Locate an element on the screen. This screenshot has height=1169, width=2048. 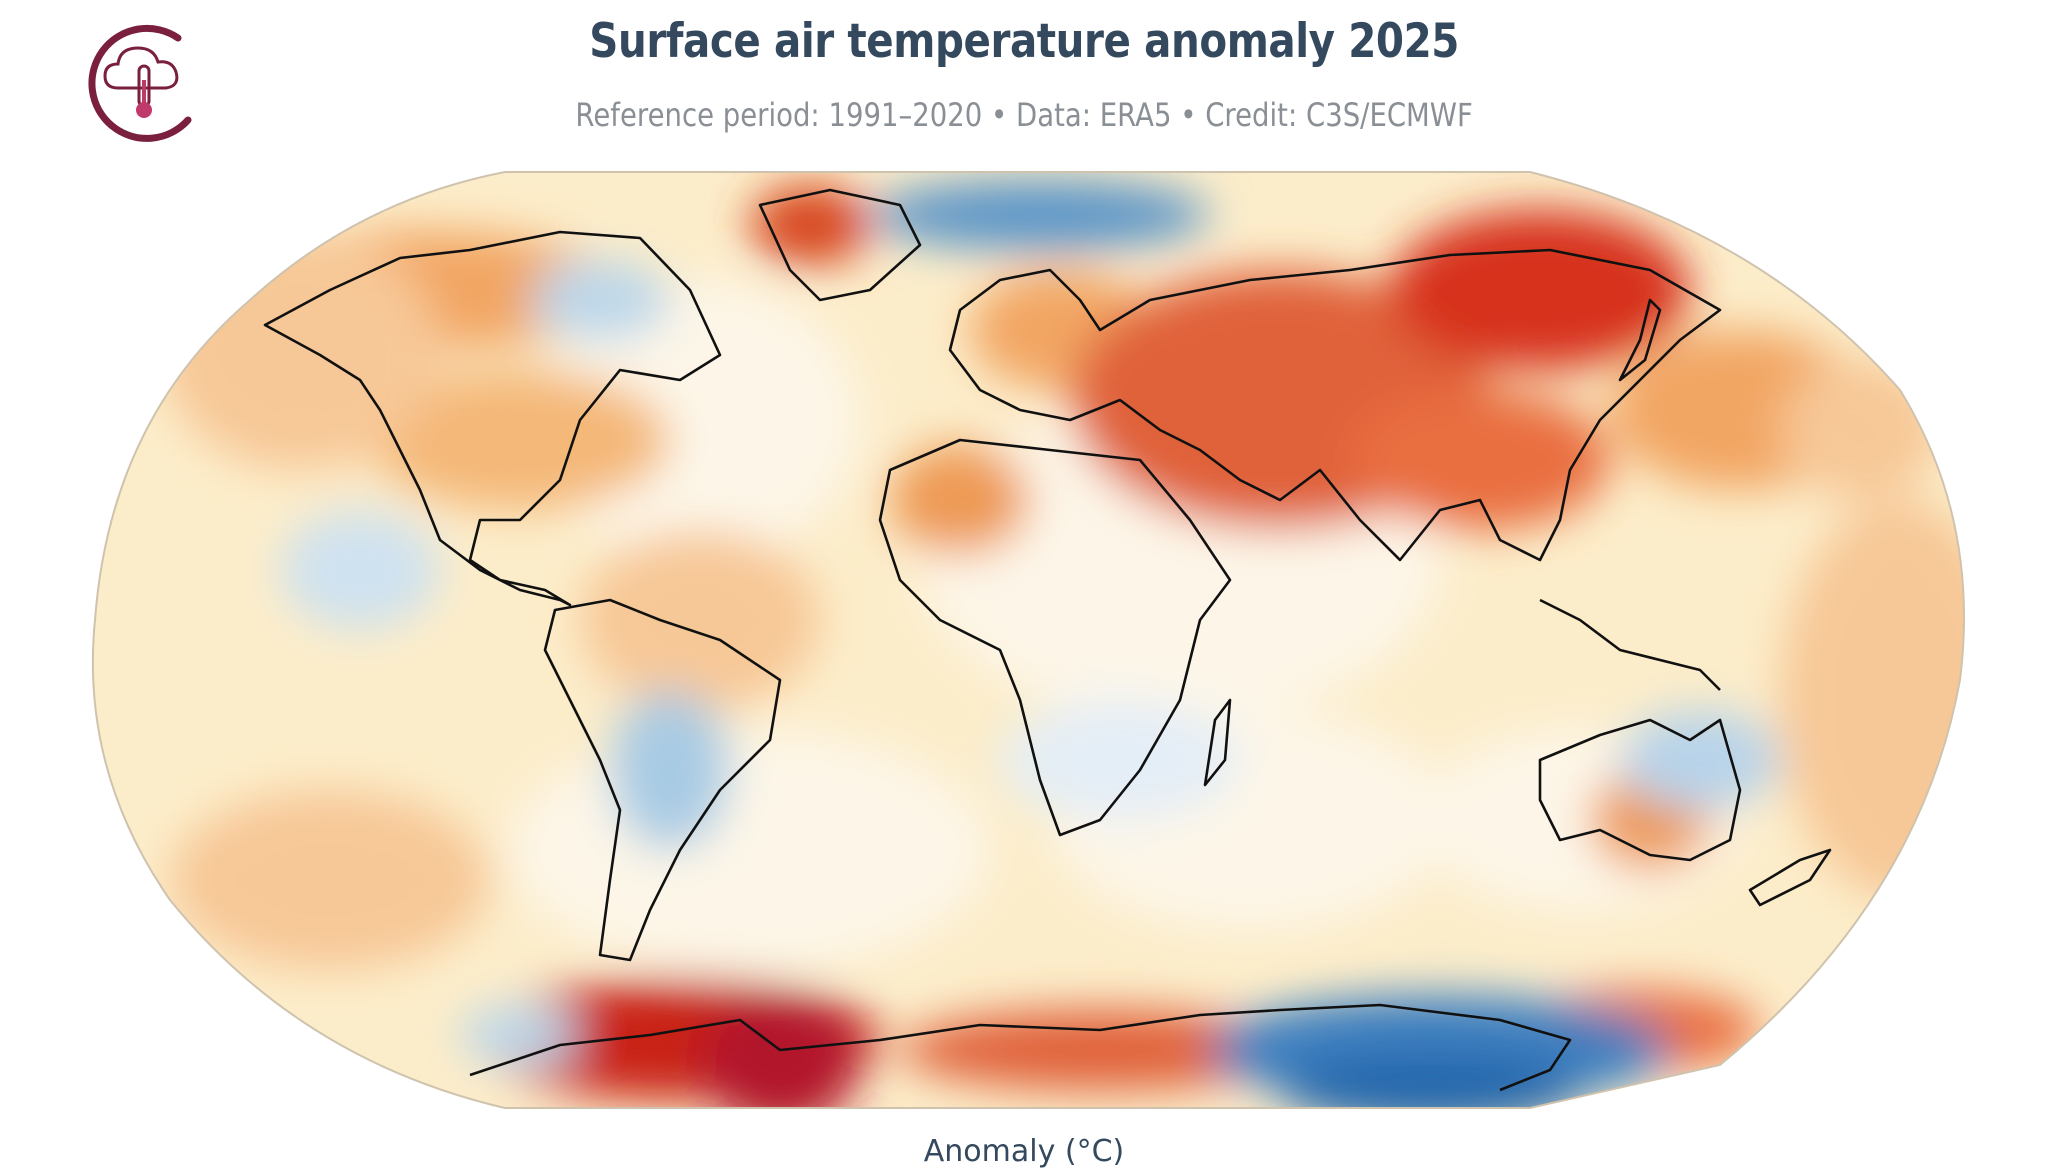
indonesia-coast is located at coordinates (1630, 644).